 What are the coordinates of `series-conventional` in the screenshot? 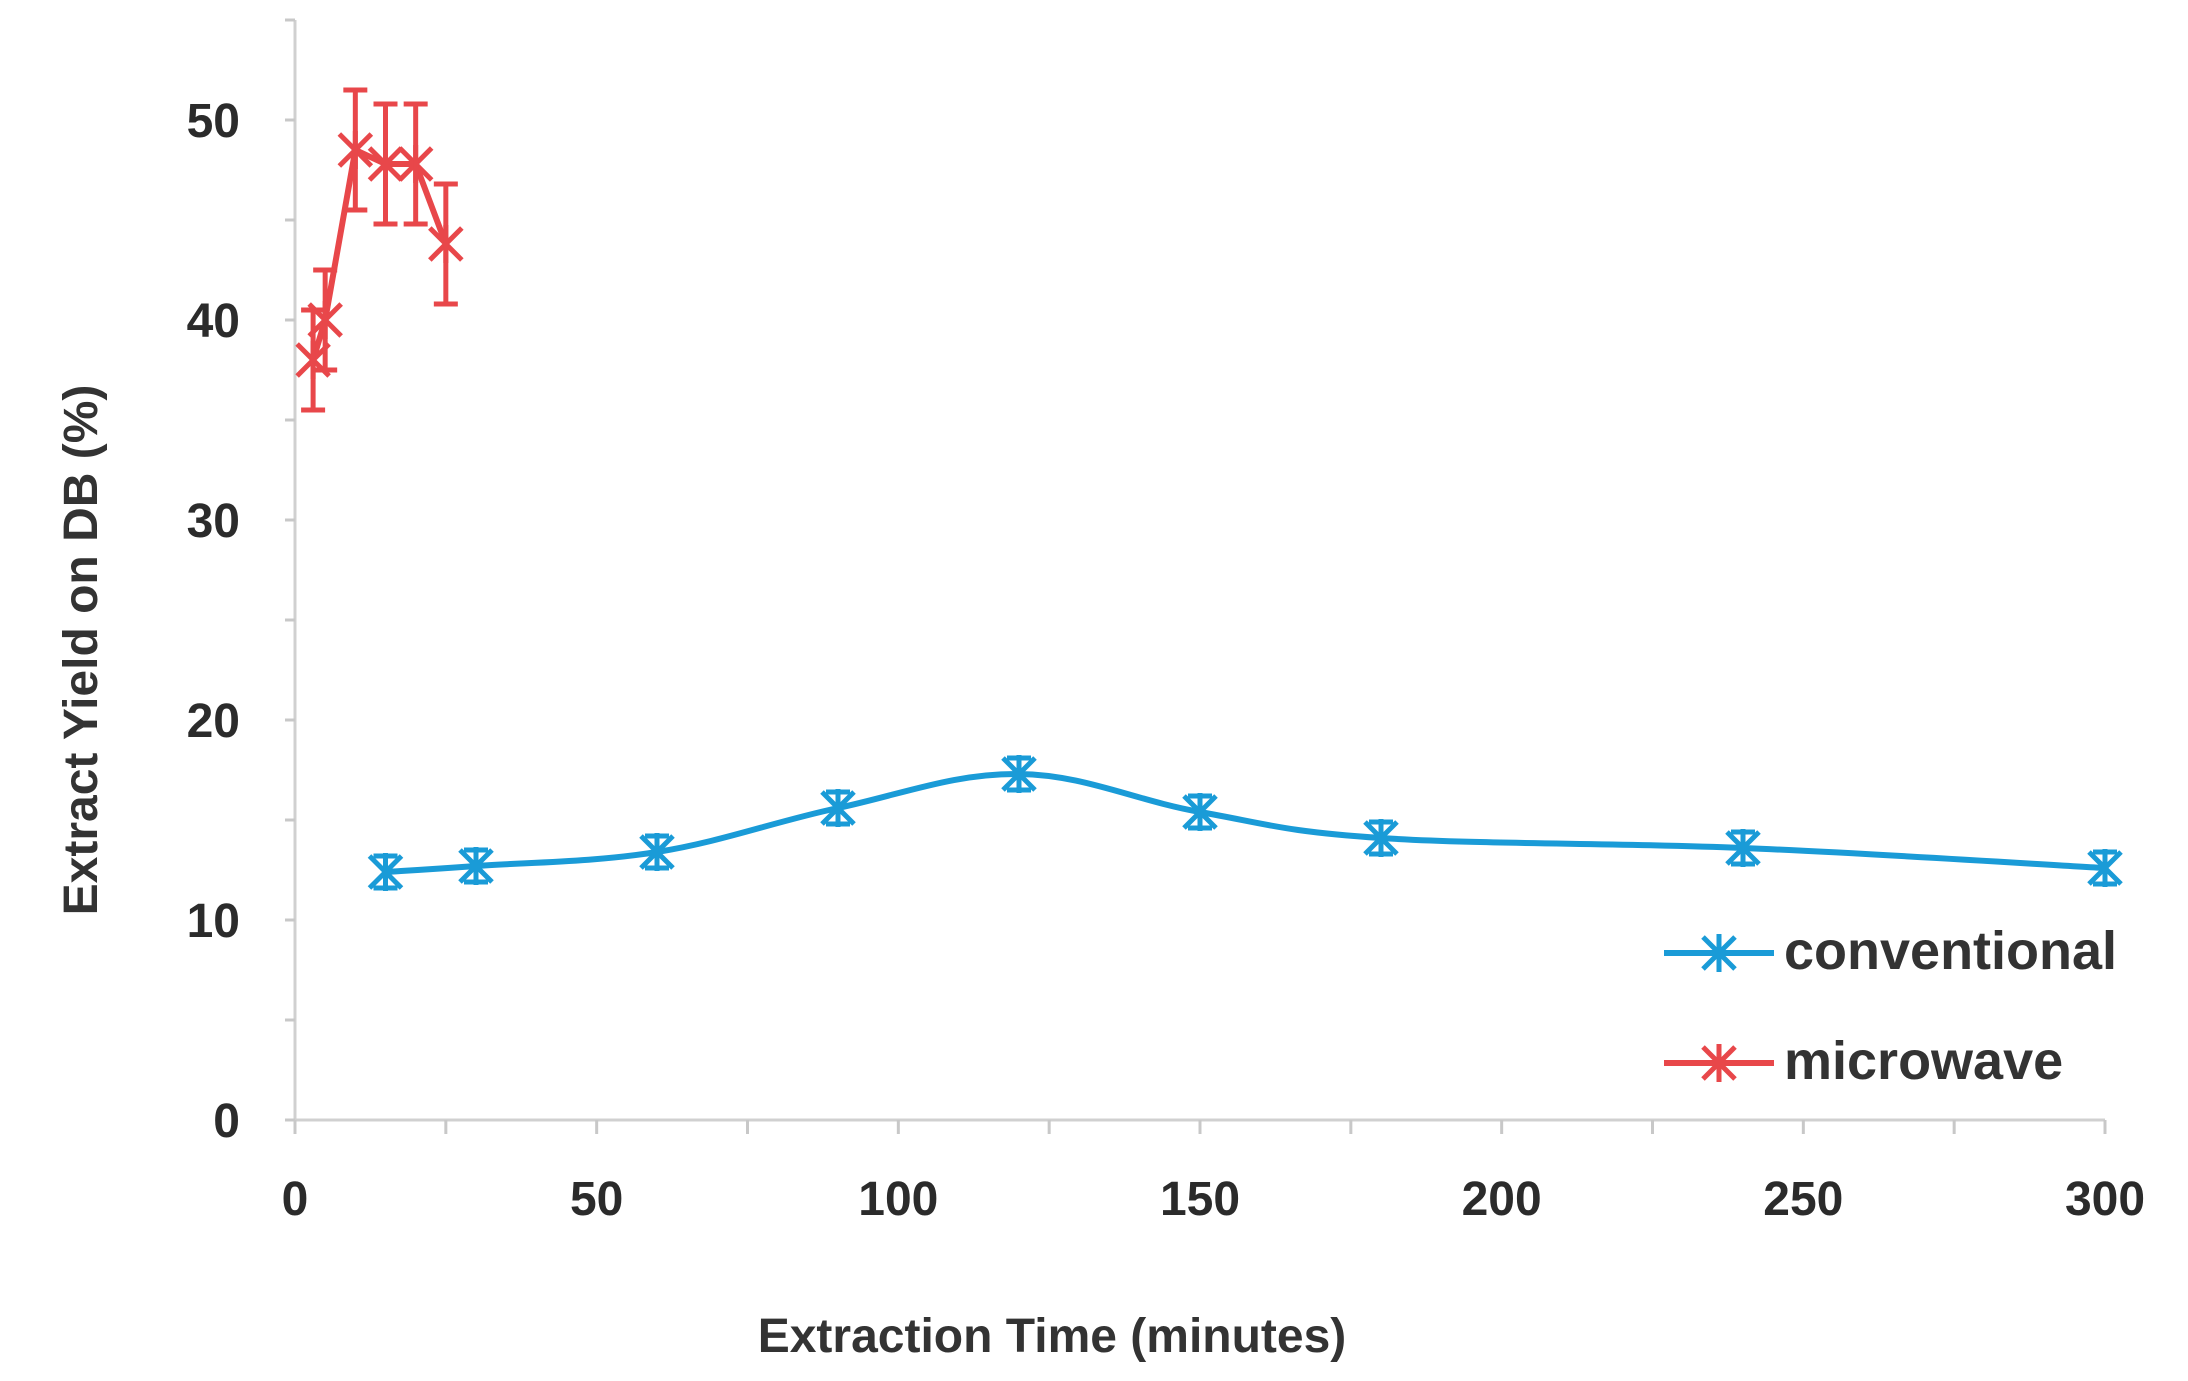 It's located at (1245, 823).